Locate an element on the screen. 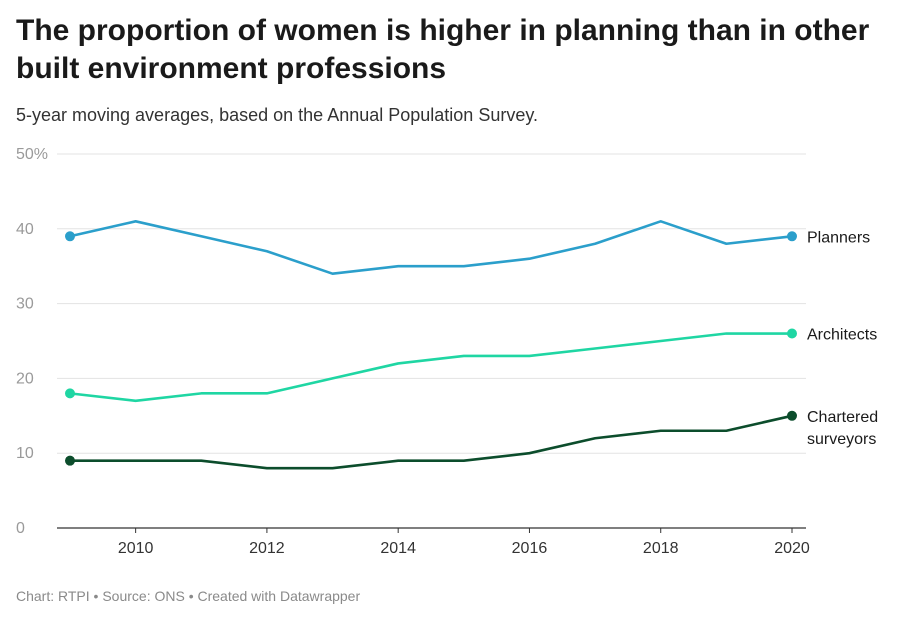 The image size is (916, 621). series-labels: Planners Architects Chartered surveyors is located at coordinates (842, 338).